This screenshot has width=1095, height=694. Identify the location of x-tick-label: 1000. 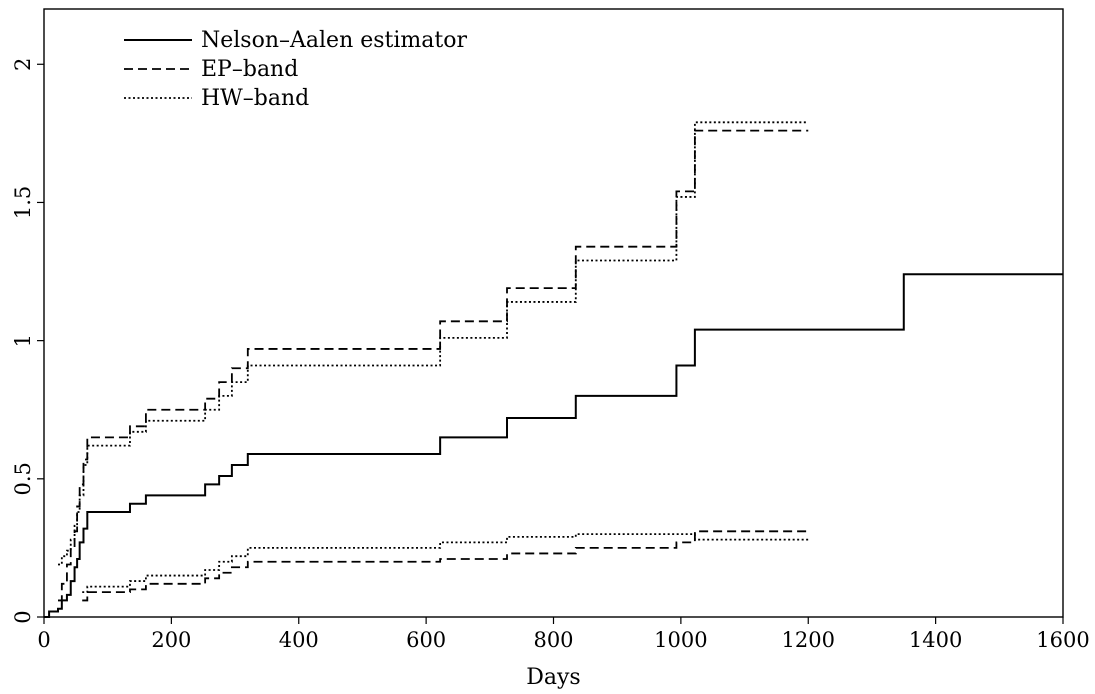
(680, 640).